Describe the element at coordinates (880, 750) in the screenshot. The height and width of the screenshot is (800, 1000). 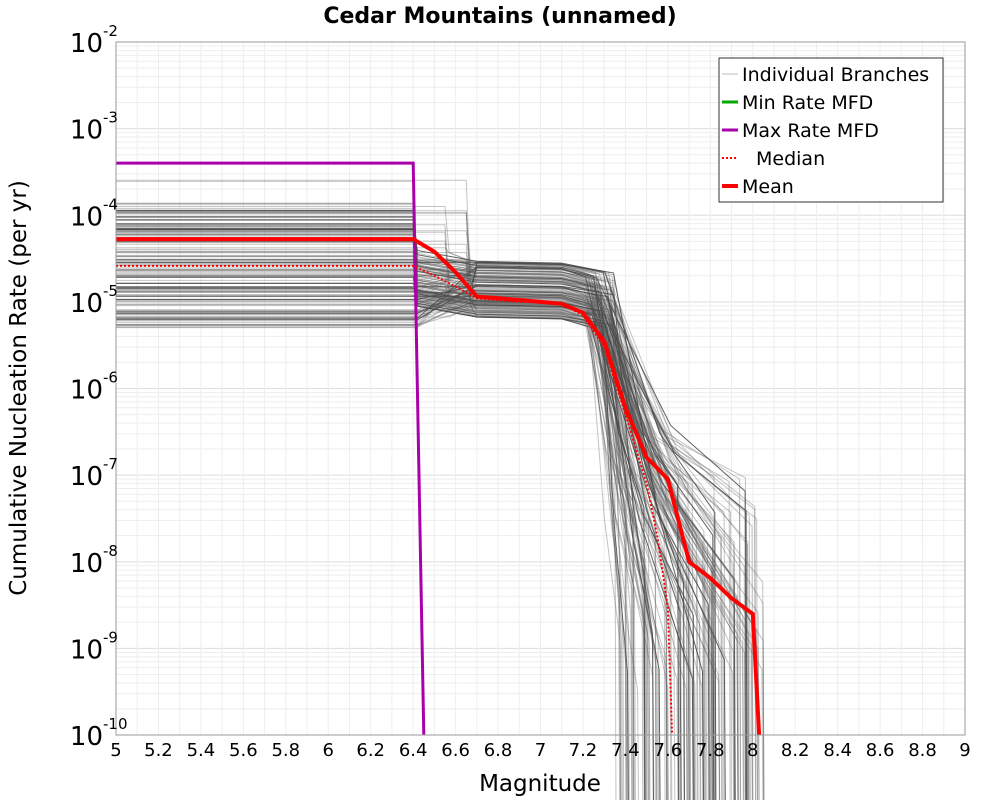
I see `x-tick-label: 8.6` at that location.